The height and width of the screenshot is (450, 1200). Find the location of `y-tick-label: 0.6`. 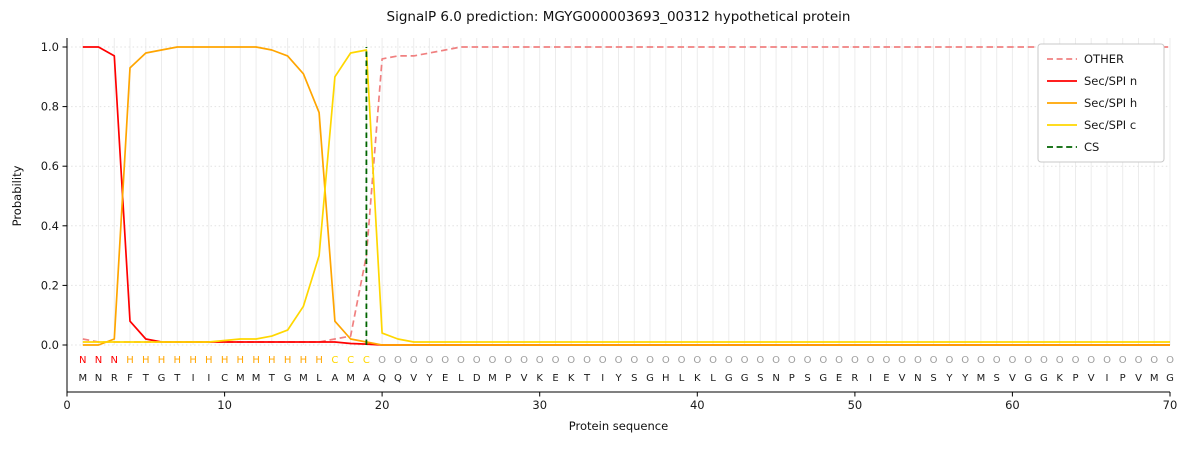

y-tick-label: 0.6 is located at coordinates (50, 166).